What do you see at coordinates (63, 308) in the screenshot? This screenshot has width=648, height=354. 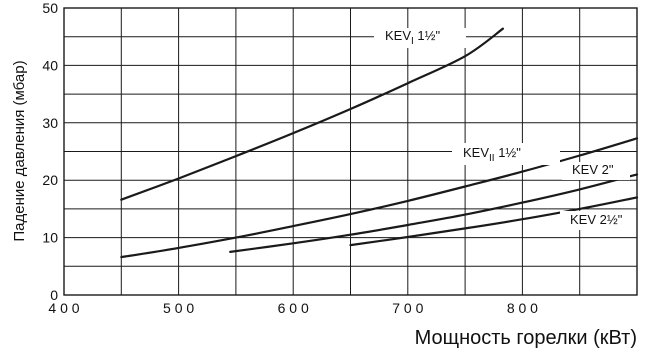 I see `x-tick-label: 4 0 0` at bounding box center [63, 308].